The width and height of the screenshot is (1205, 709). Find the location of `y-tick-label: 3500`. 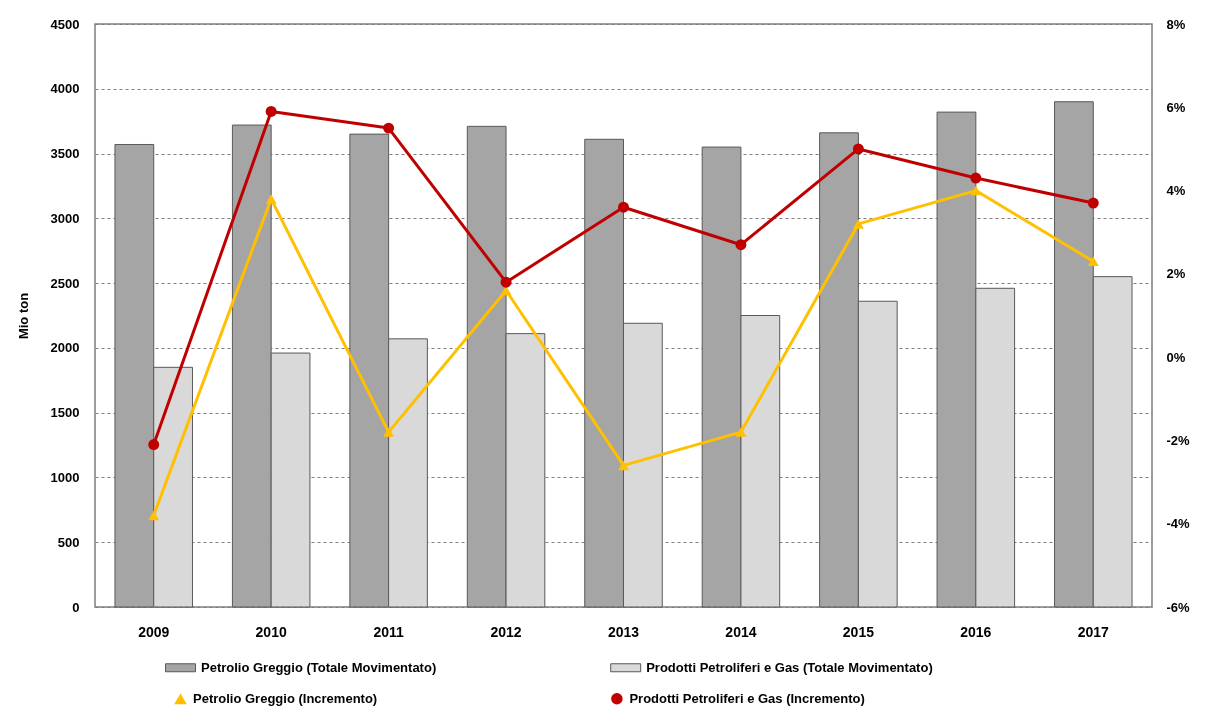

y-tick-label: 3500 is located at coordinates (65, 154).